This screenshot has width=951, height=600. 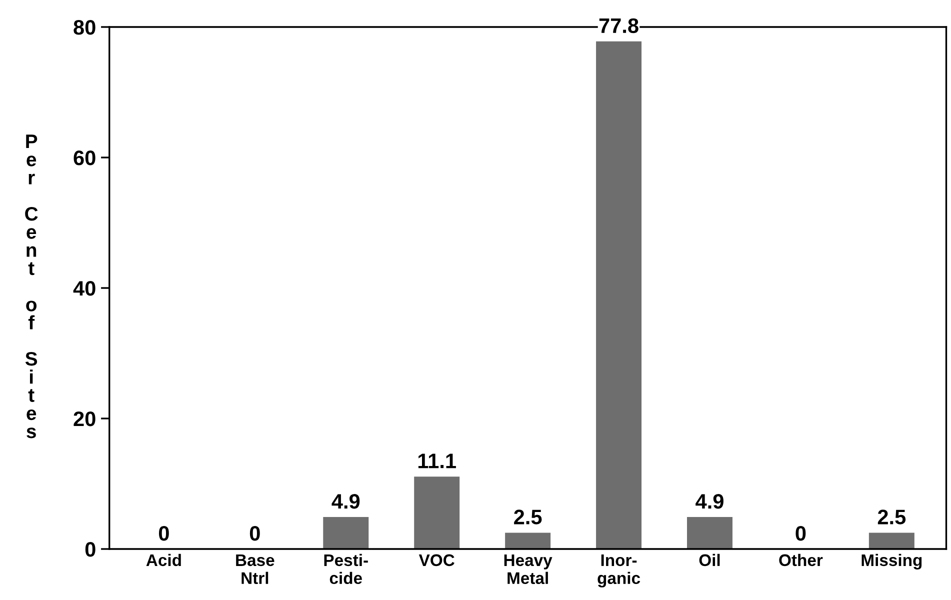 I want to click on y-tick-label: 20, so click(x=85, y=419).